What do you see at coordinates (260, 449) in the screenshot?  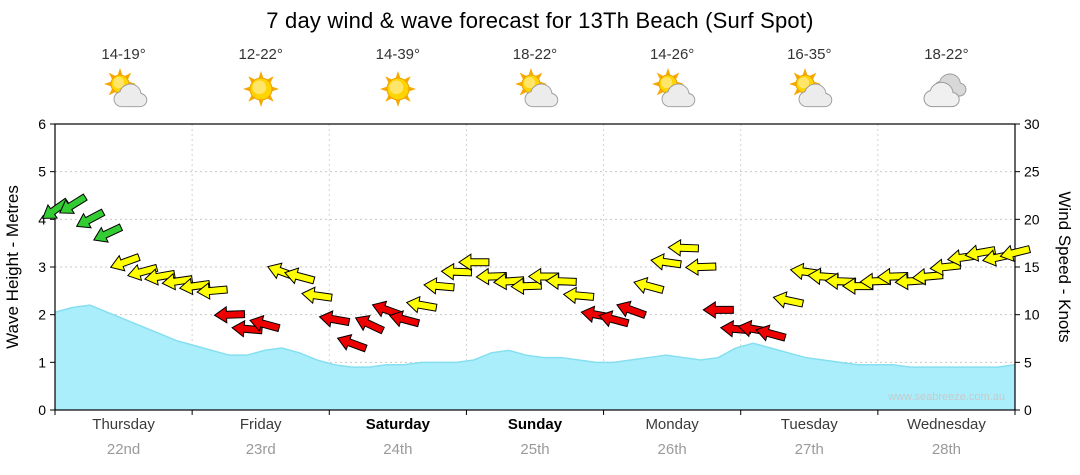 I see `date-label: 23rd` at bounding box center [260, 449].